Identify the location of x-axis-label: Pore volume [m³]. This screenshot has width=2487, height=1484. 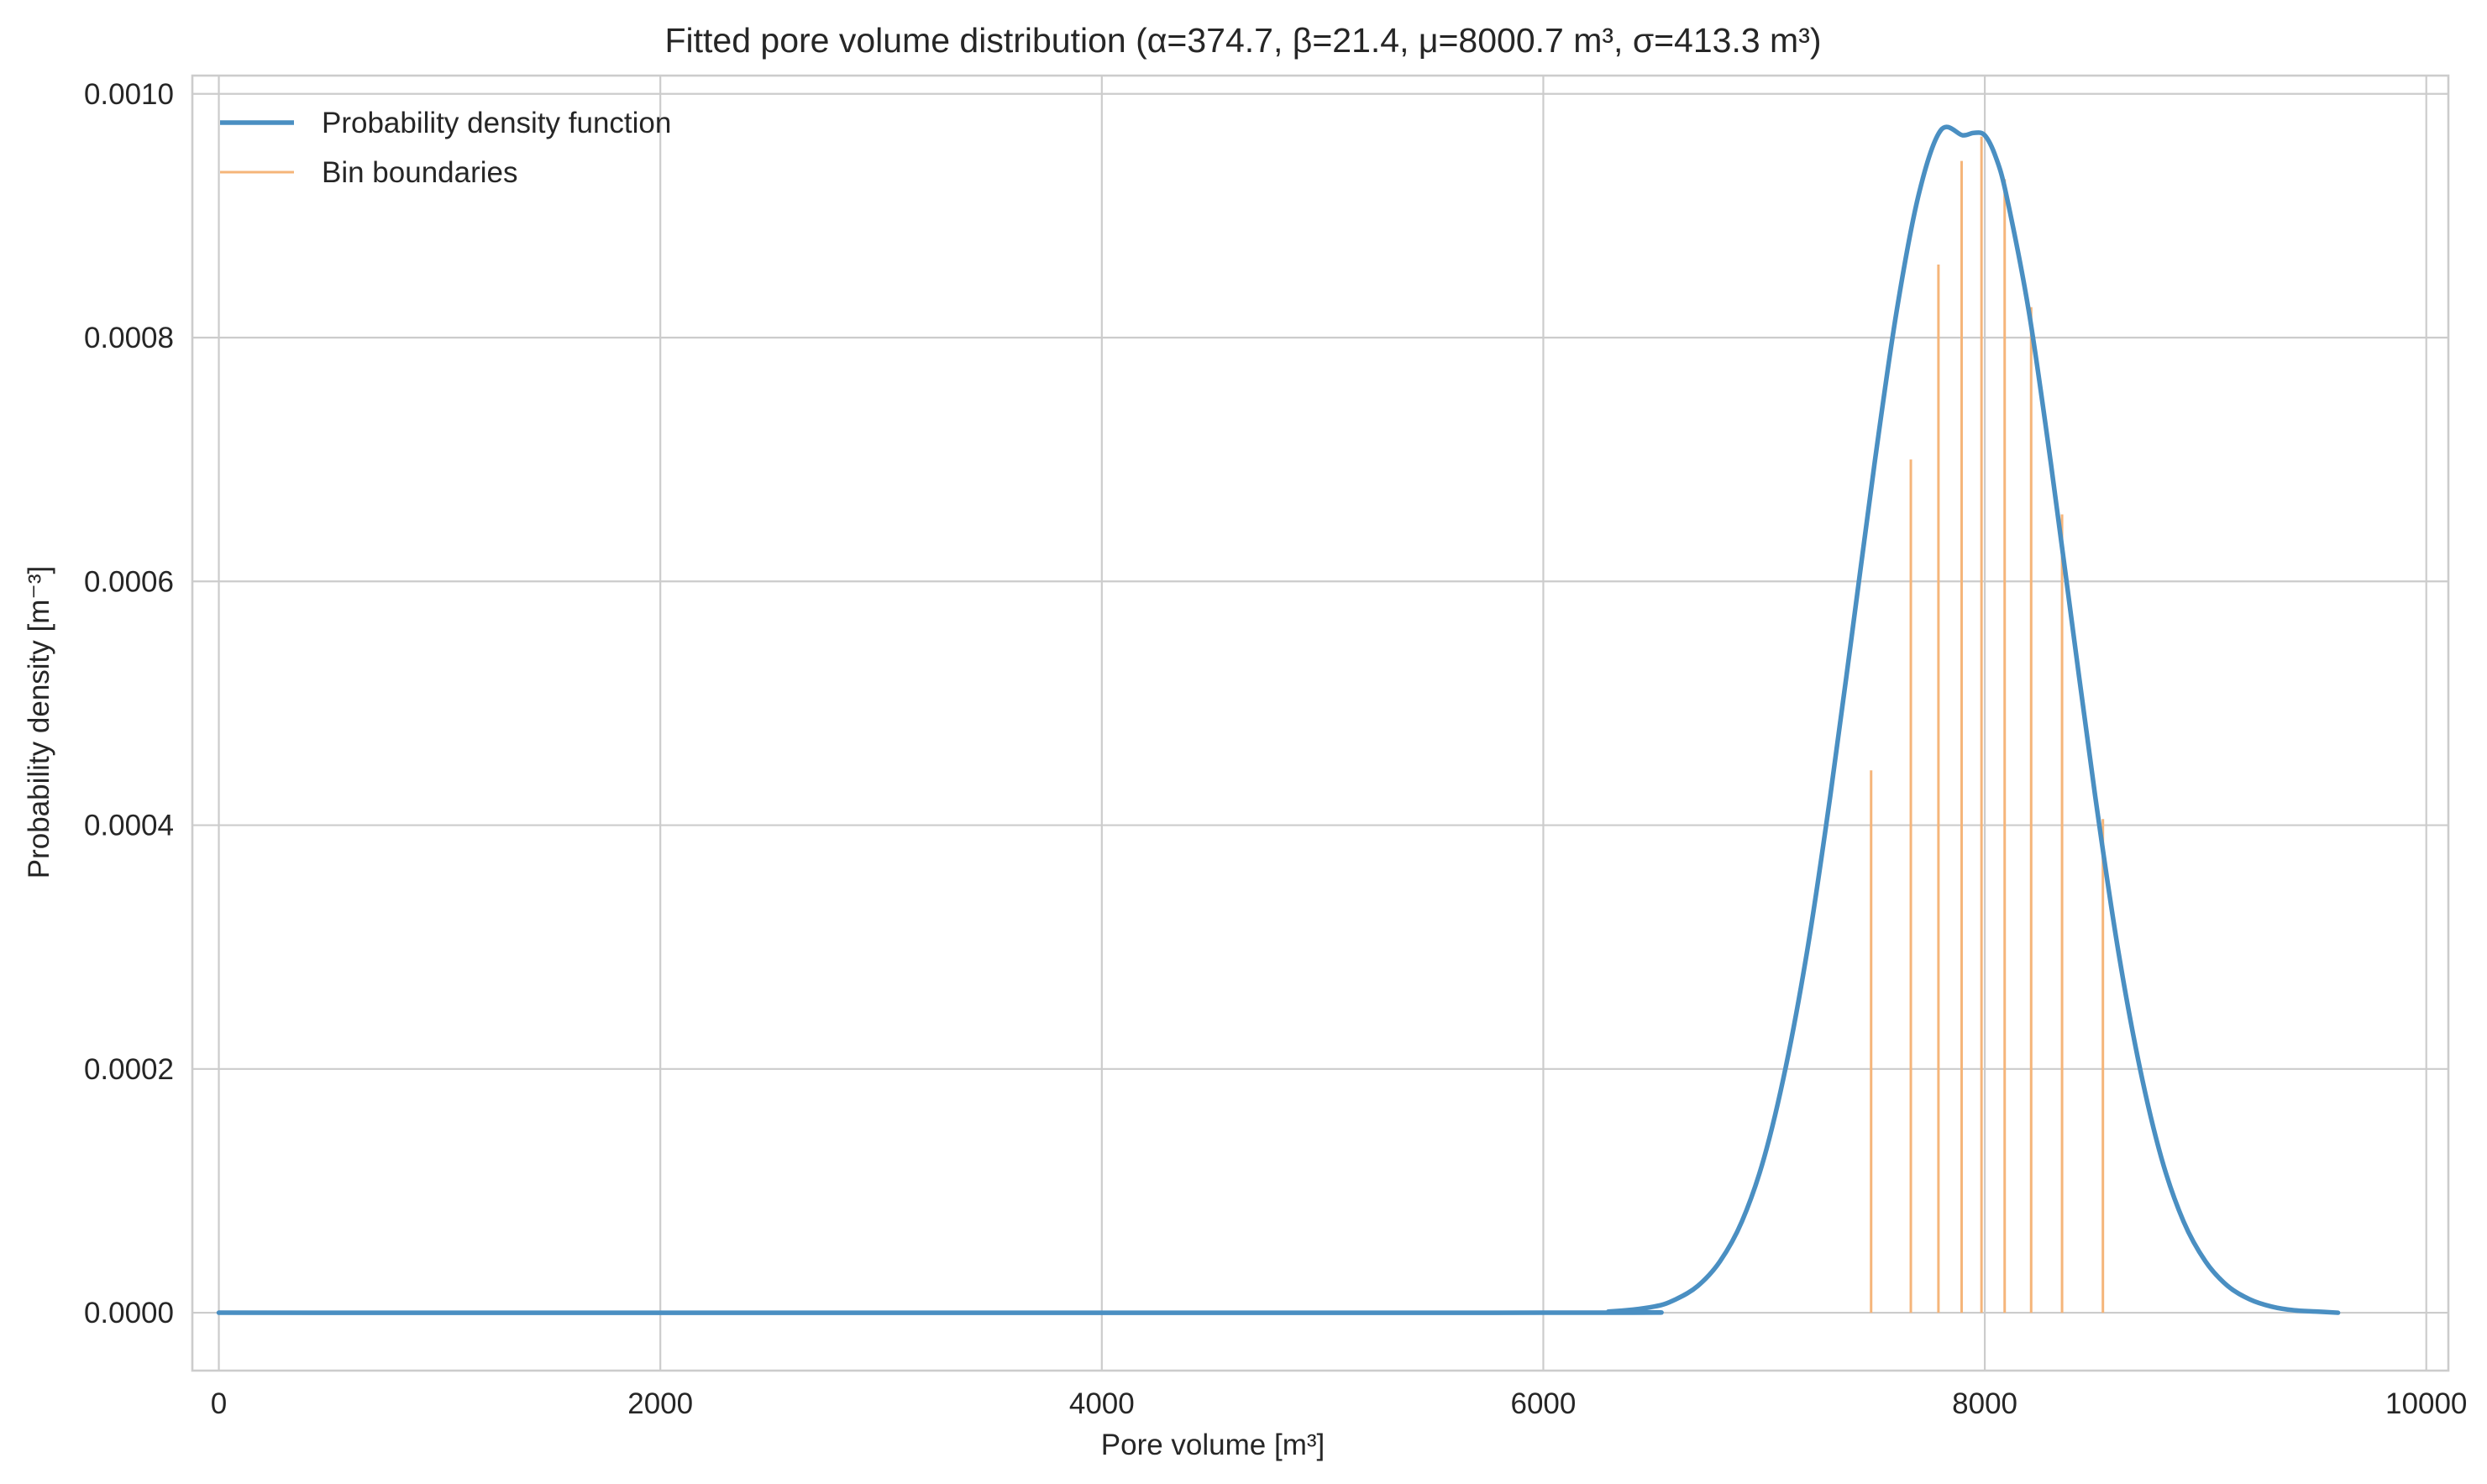
(1213, 1445).